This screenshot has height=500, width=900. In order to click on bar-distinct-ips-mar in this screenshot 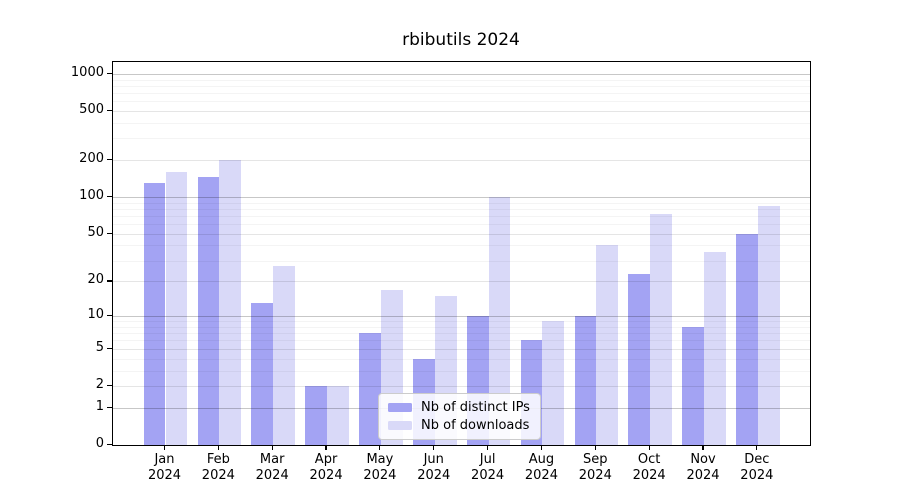, I will do `click(262, 374)`.